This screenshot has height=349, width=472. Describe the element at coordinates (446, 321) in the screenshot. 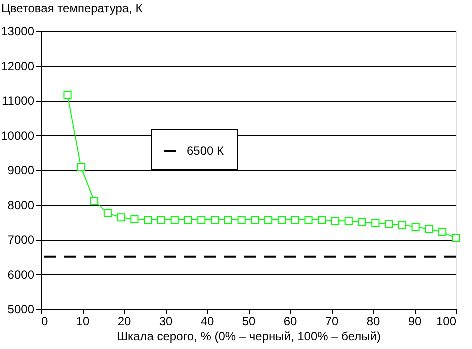

I see `x-tick-label: 100` at that location.